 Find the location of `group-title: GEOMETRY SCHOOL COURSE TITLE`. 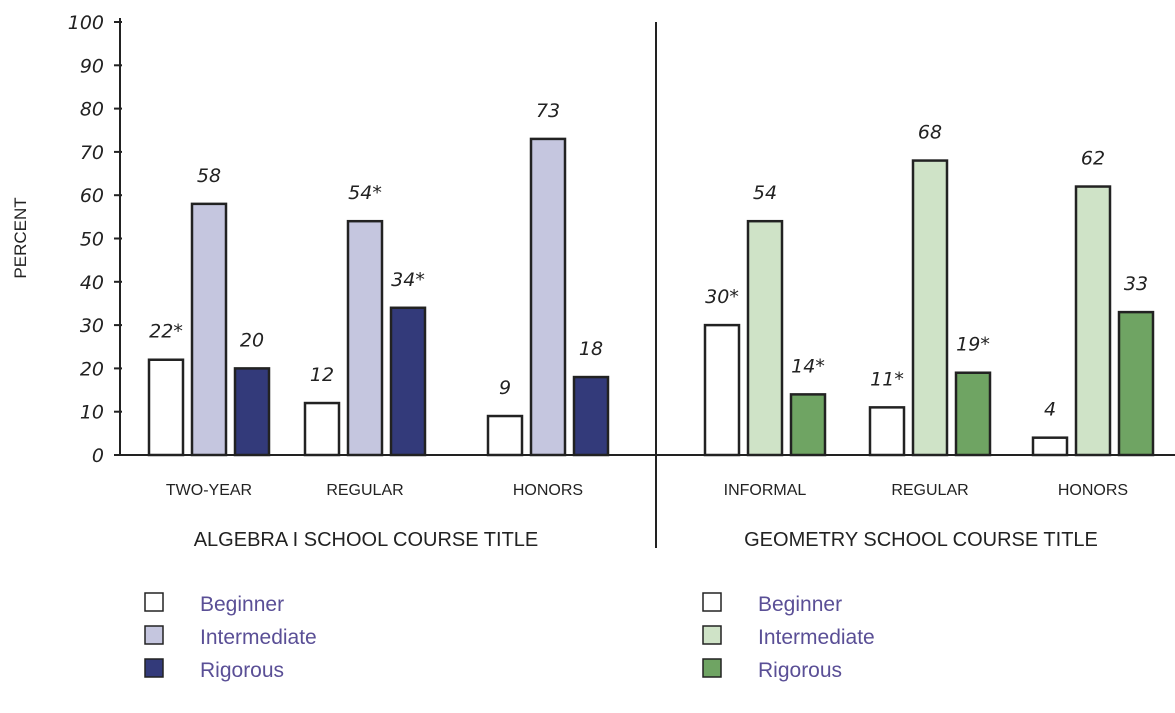

group-title: GEOMETRY SCHOOL COURSE TITLE is located at coordinates (921, 540).